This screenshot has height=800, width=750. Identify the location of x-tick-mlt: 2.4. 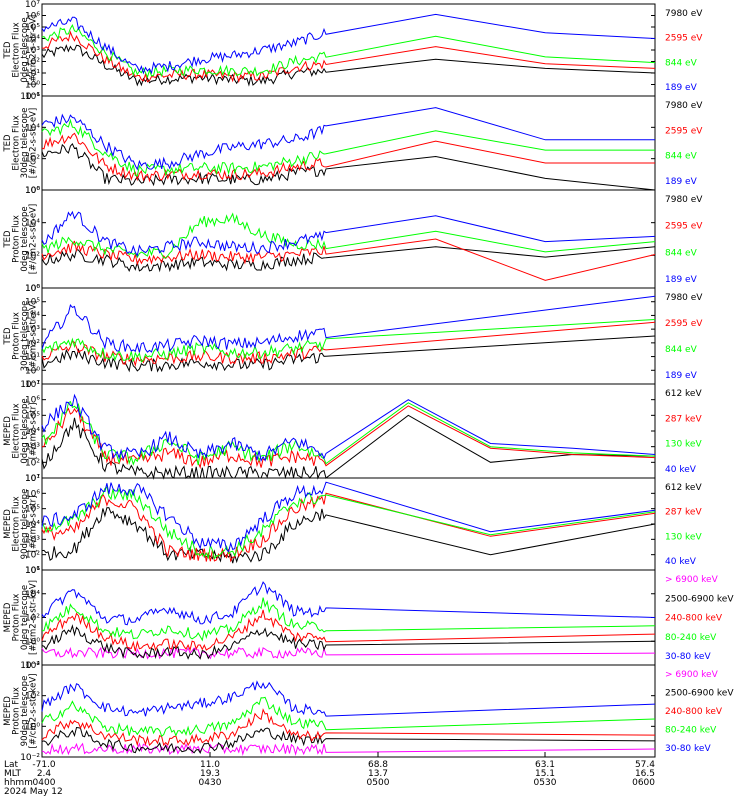
(44, 774).